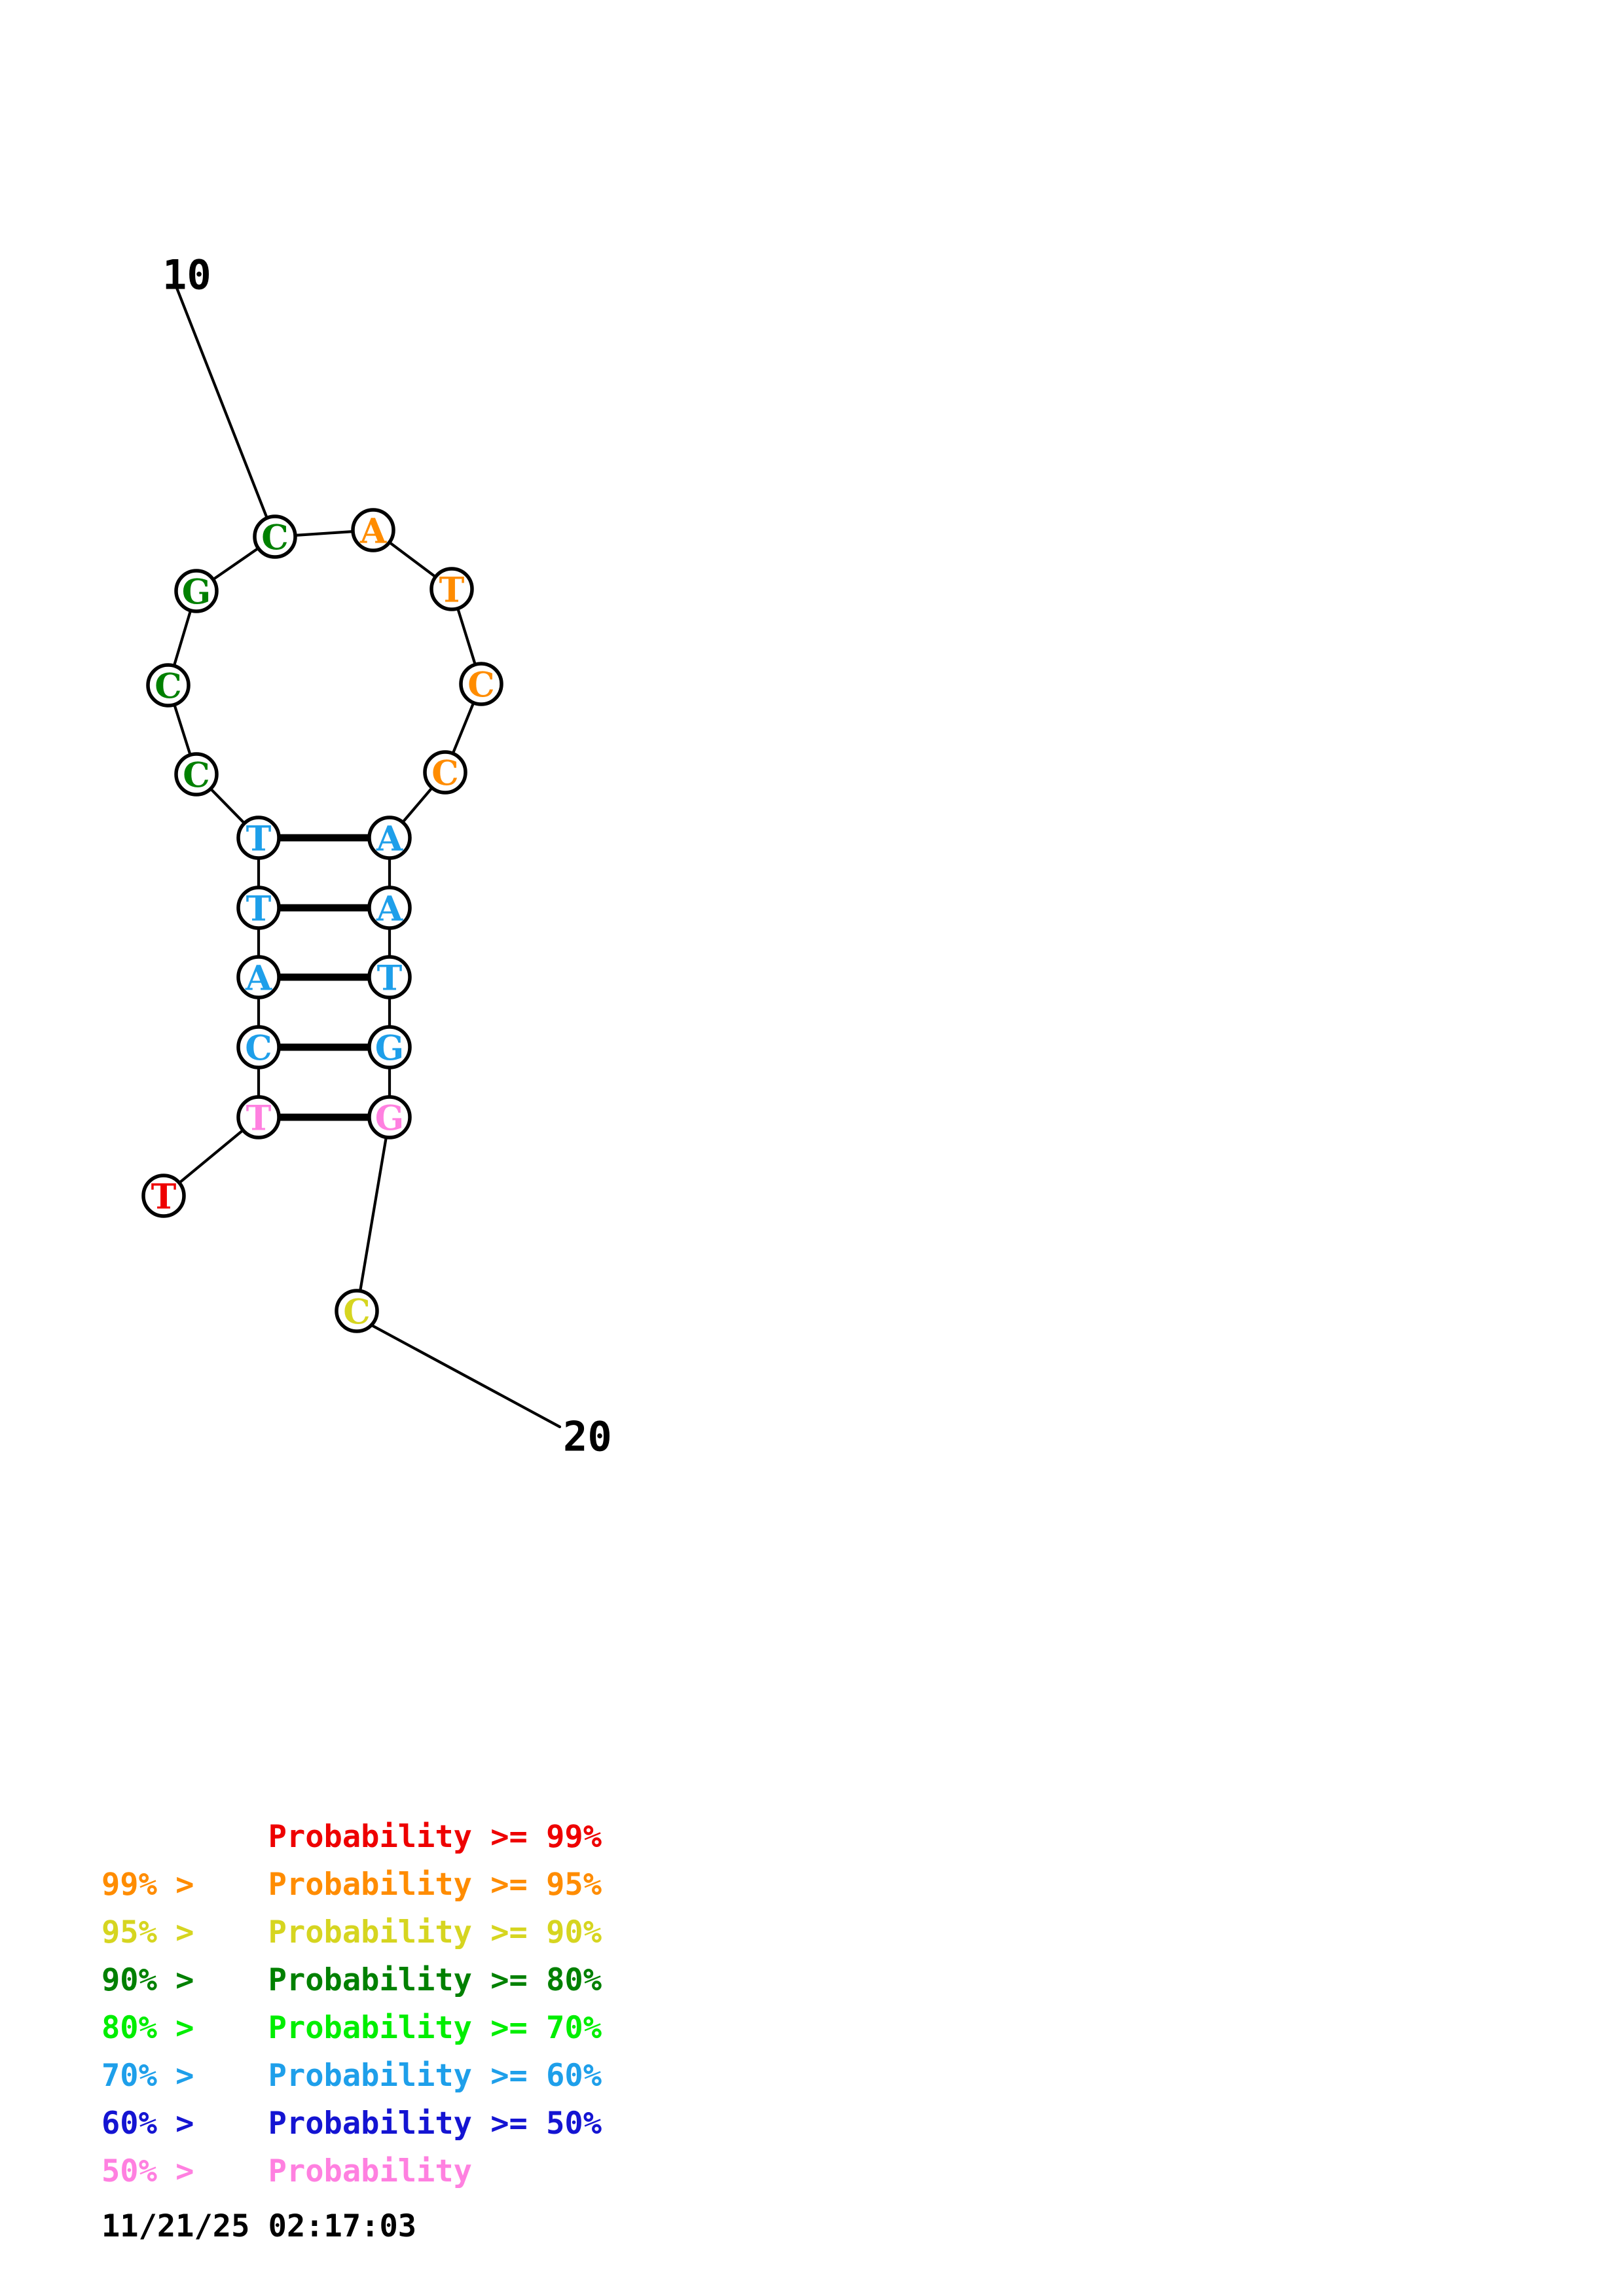 This screenshot has width=1623, height=2296. What do you see at coordinates (587, 1437) in the screenshot?
I see `position-number-label: 20` at bounding box center [587, 1437].